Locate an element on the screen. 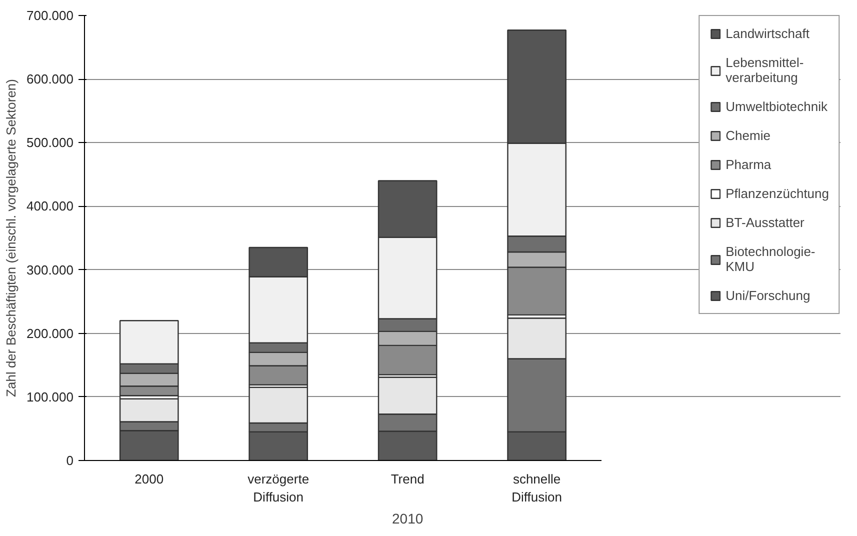  legend-label: Pharma is located at coordinates (749, 164).